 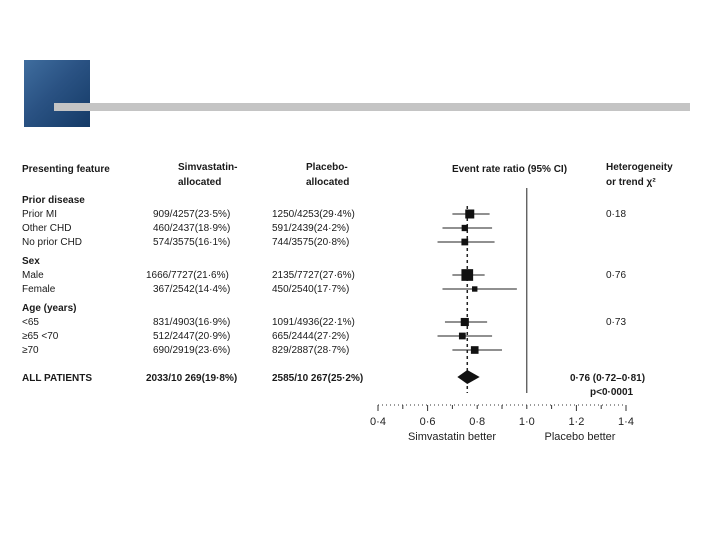 I want to click on overall-label: ALL PATIENTS, so click(x=57, y=378).